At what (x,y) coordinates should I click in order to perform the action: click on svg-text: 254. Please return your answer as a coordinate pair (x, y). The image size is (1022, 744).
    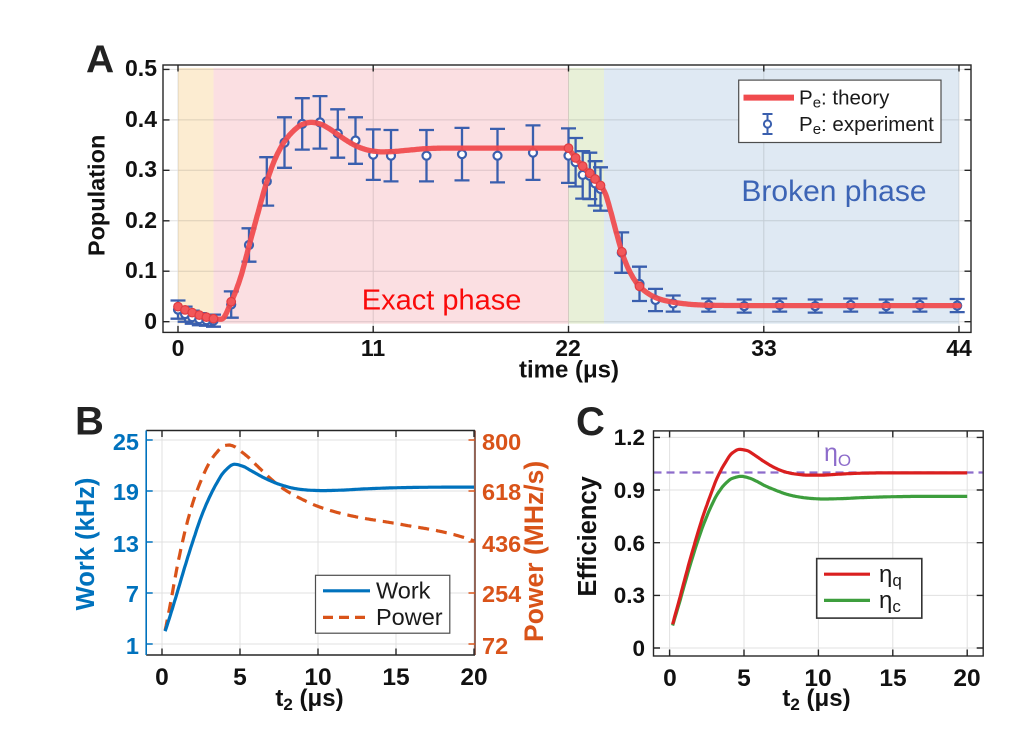
    Looking at the image, I should click on (501, 594).